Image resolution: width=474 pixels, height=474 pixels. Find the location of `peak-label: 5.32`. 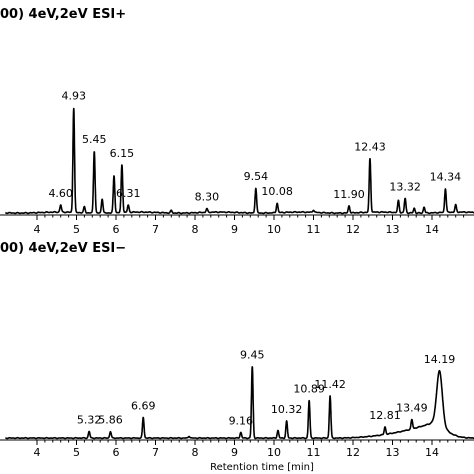

peak-label: 5.32 is located at coordinates (89, 419).